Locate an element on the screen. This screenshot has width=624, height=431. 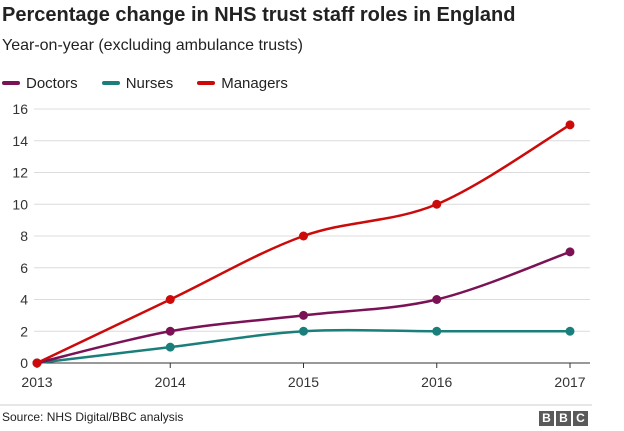
legend-label-nurses: Nurses is located at coordinates (149, 83).